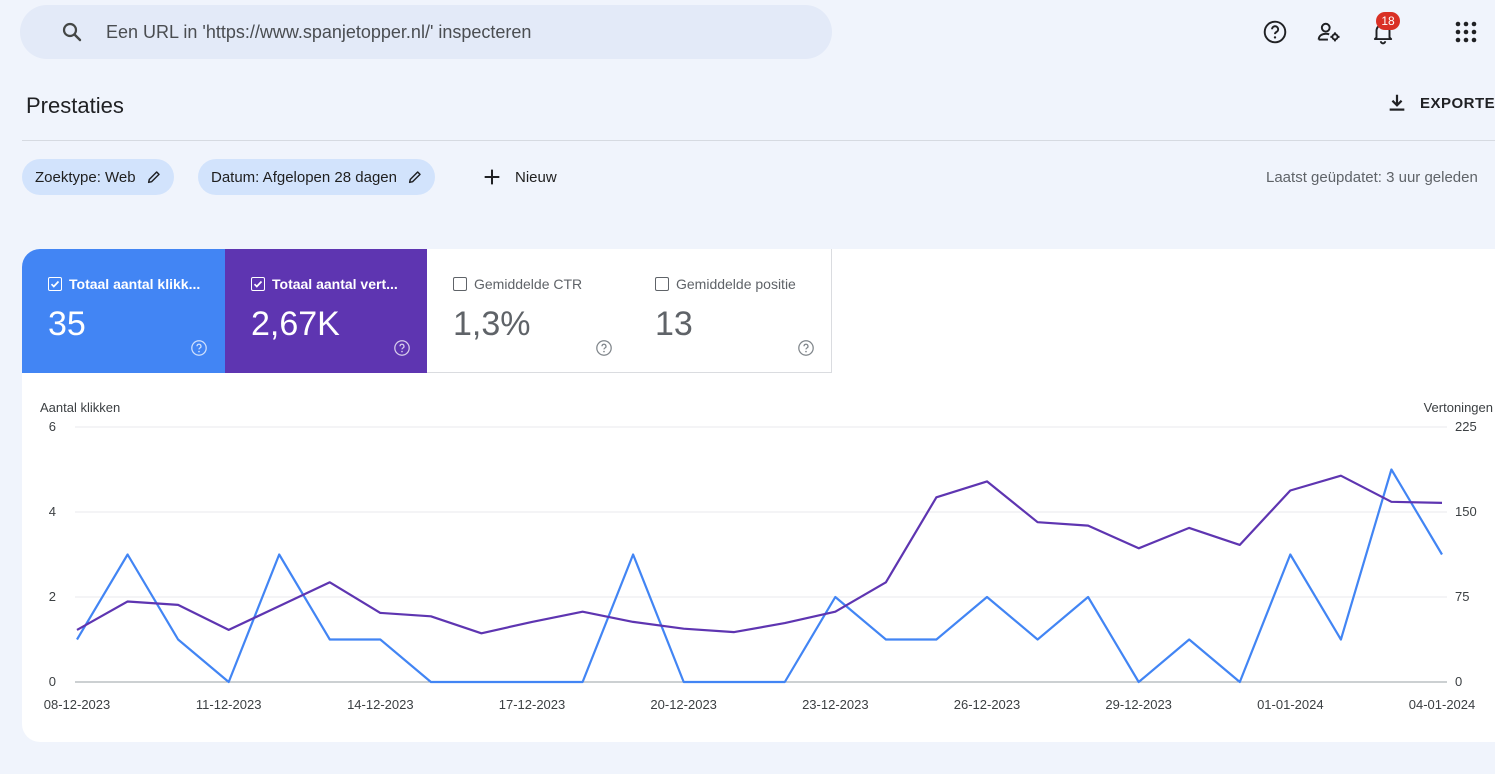 This screenshot has height=774, width=1495. What do you see at coordinates (85, 177) in the screenshot?
I see `filter-chip-label: Zoektype: Web` at bounding box center [85, 177].